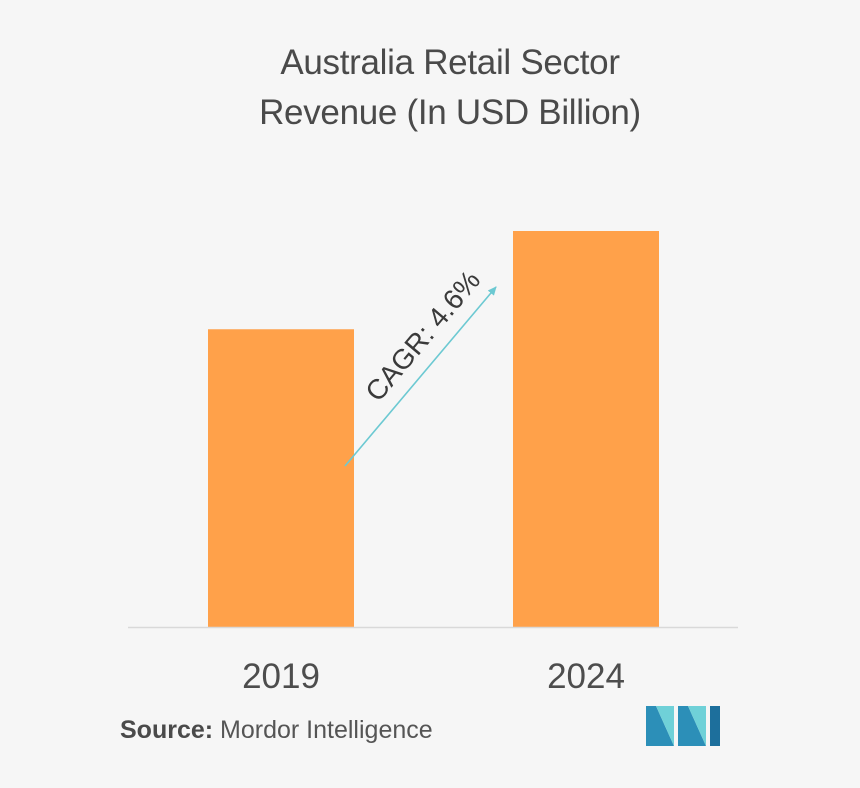 Image resolution: width=860 pixels, height=788 pixels. What do you see at coordinates (433, 676) in the screenshot?
I see `x-tick-labels: 2019 2024` at bounding box center [433, 676].